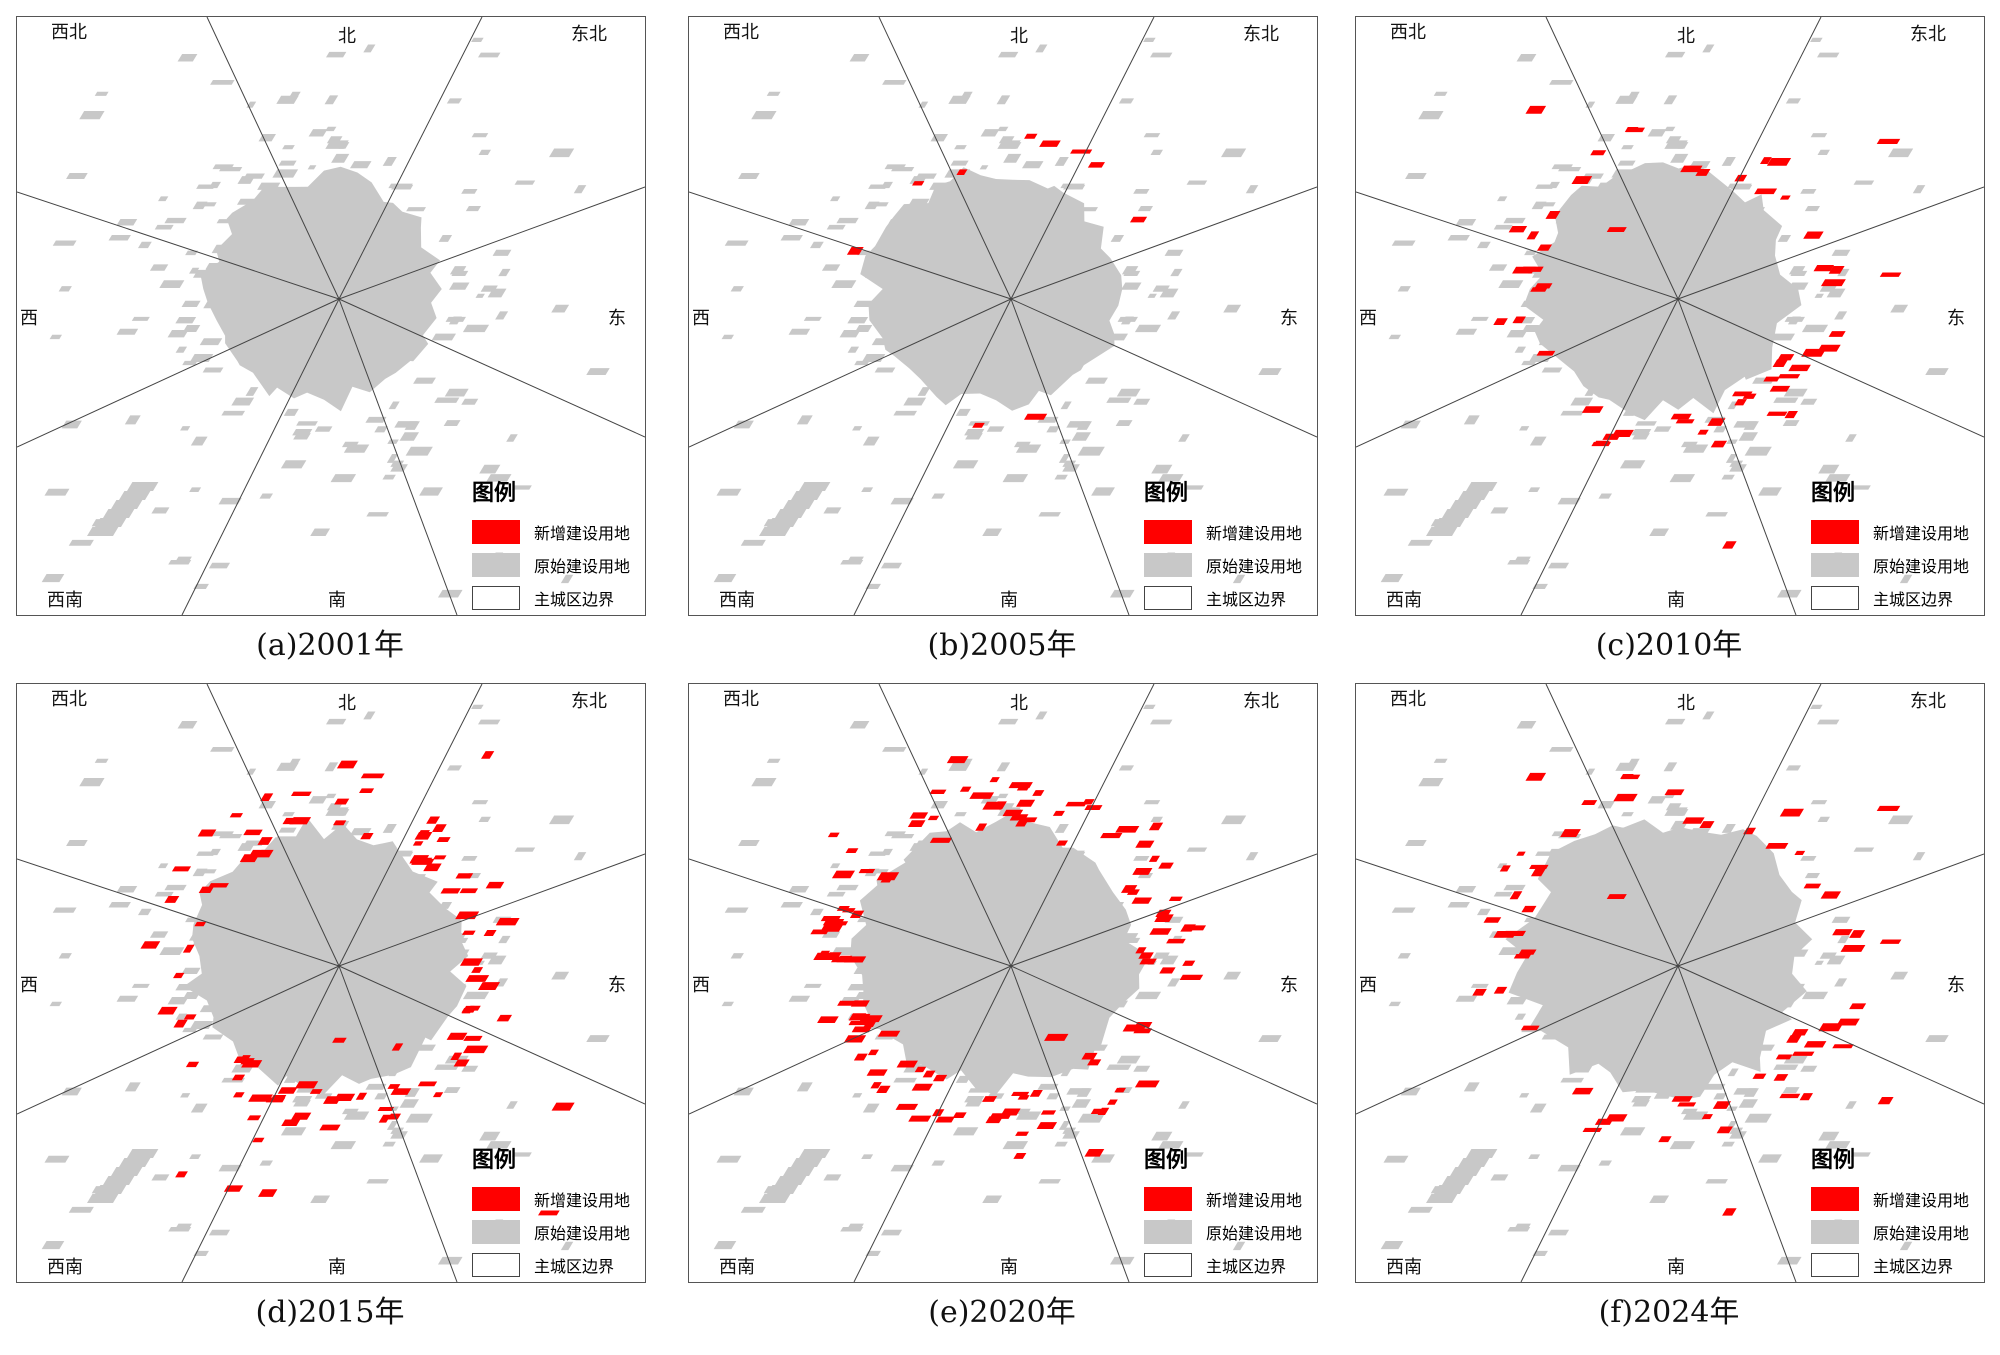 This screenshot has height=1355, width=2000. What do you see at coordinates (330, 1312) in the screenshot?
I see `panel-caption: (d)2015年` at bounding box center [330, 1312].